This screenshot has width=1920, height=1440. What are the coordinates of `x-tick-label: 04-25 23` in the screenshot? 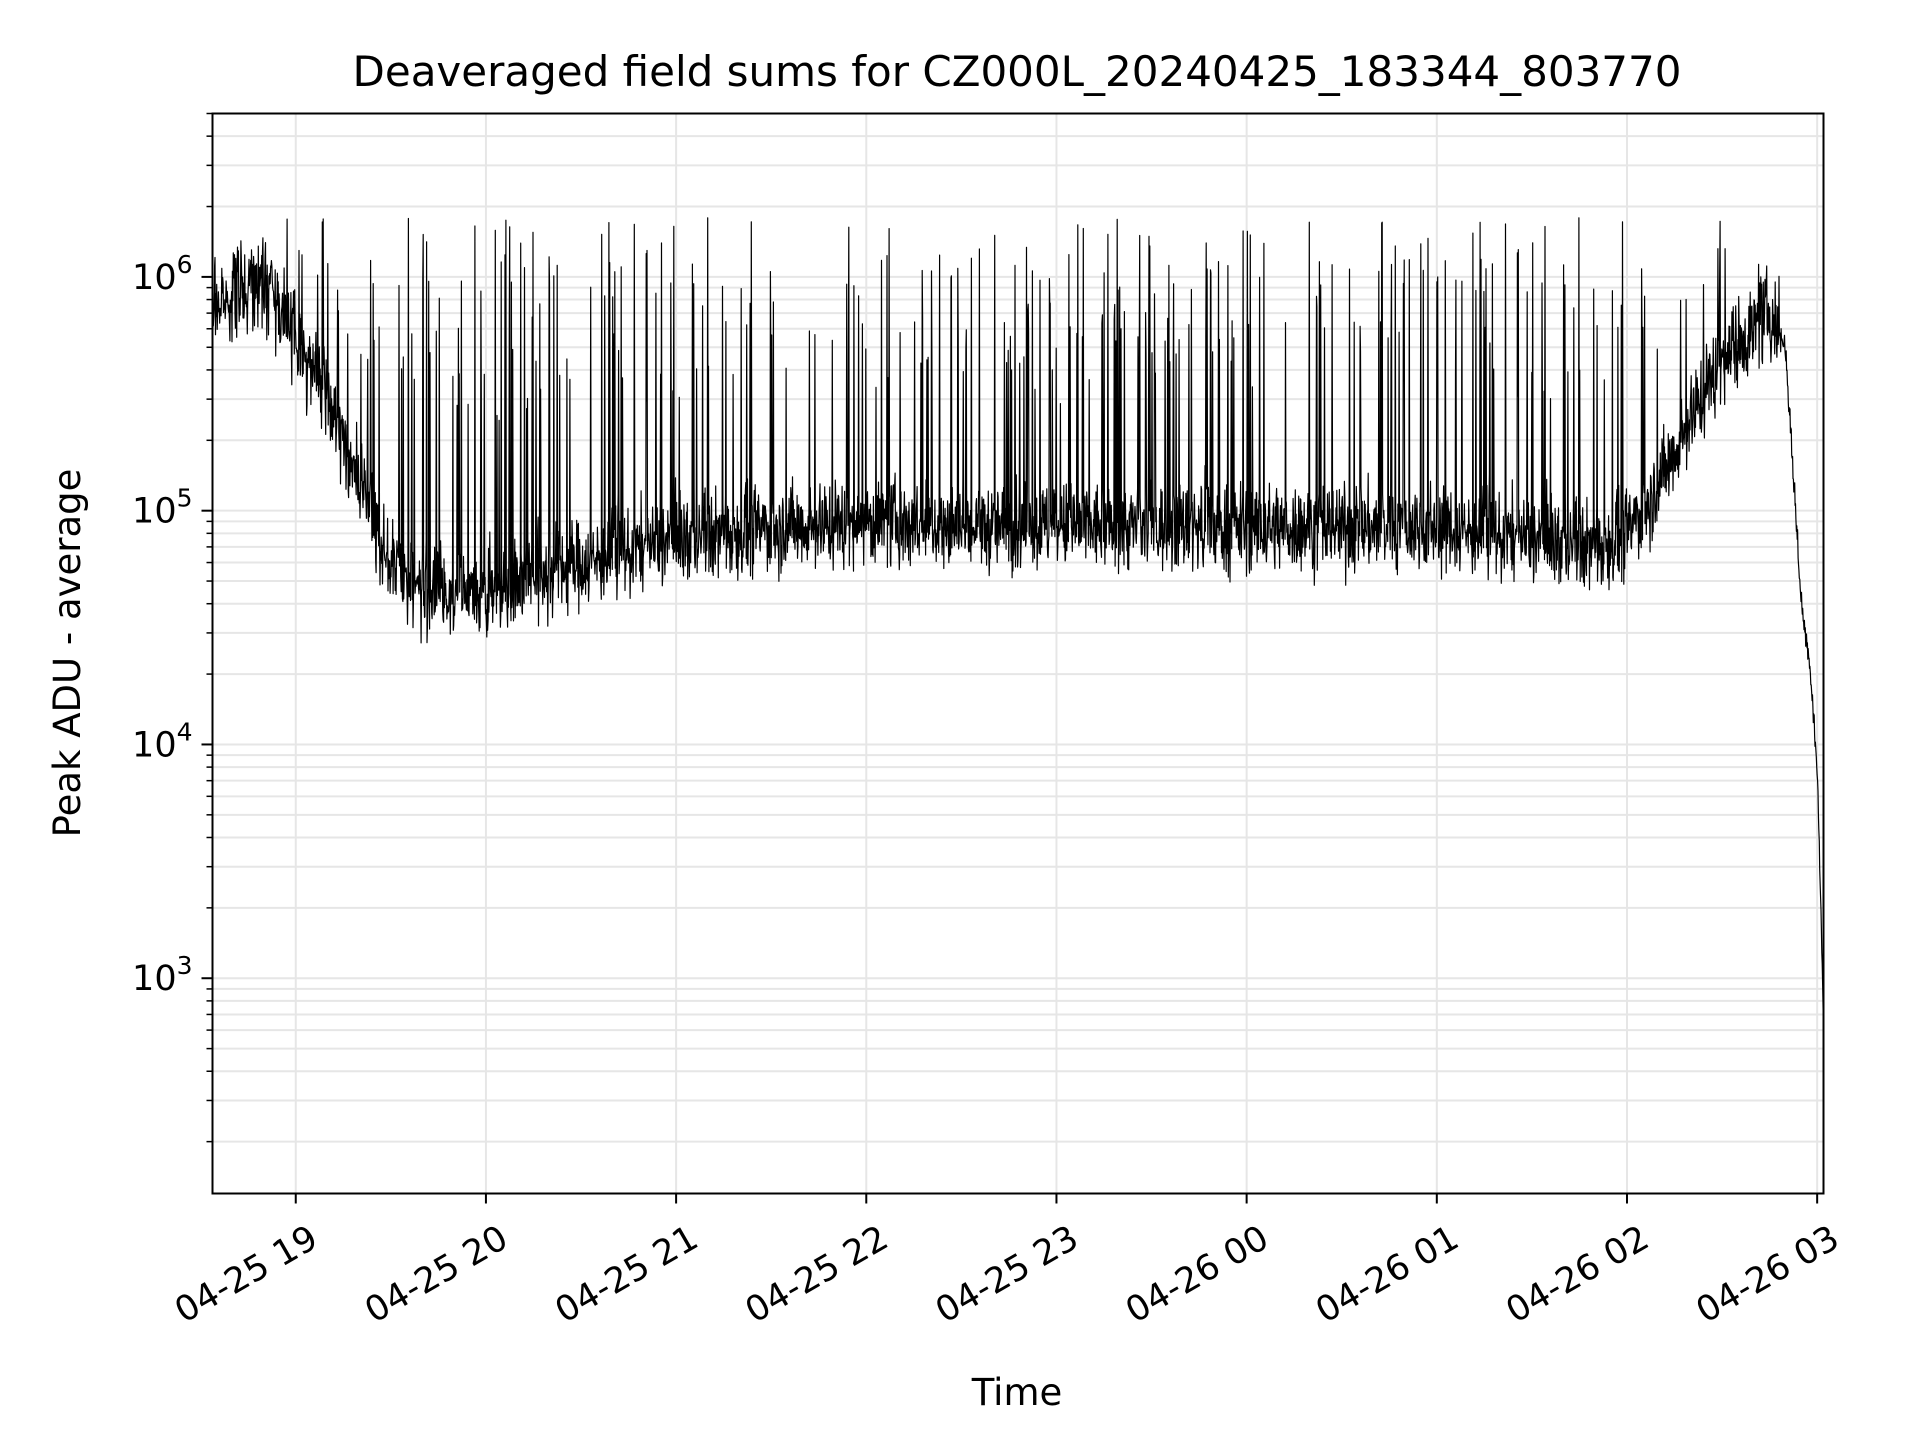 It's located at (1007, 1274).